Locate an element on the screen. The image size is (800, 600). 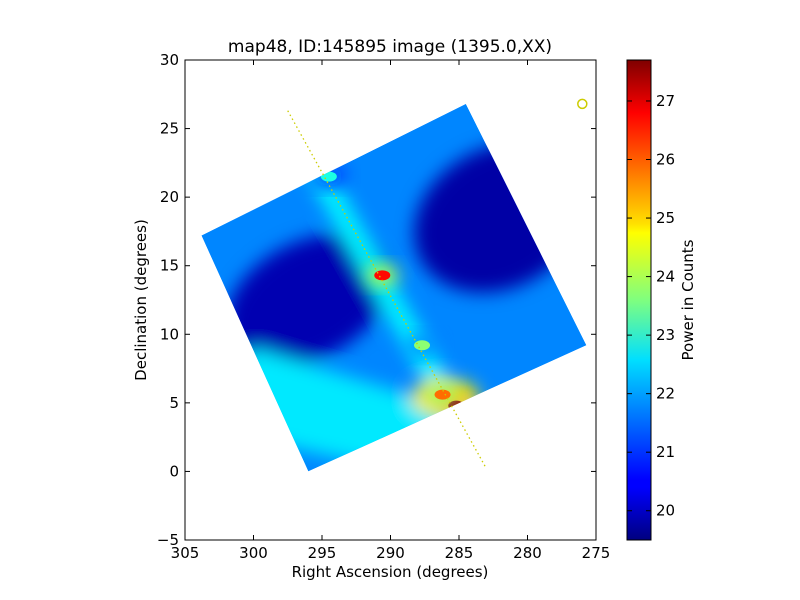
colorbar-tick-label: 23 is located at coordinates (665, 335).